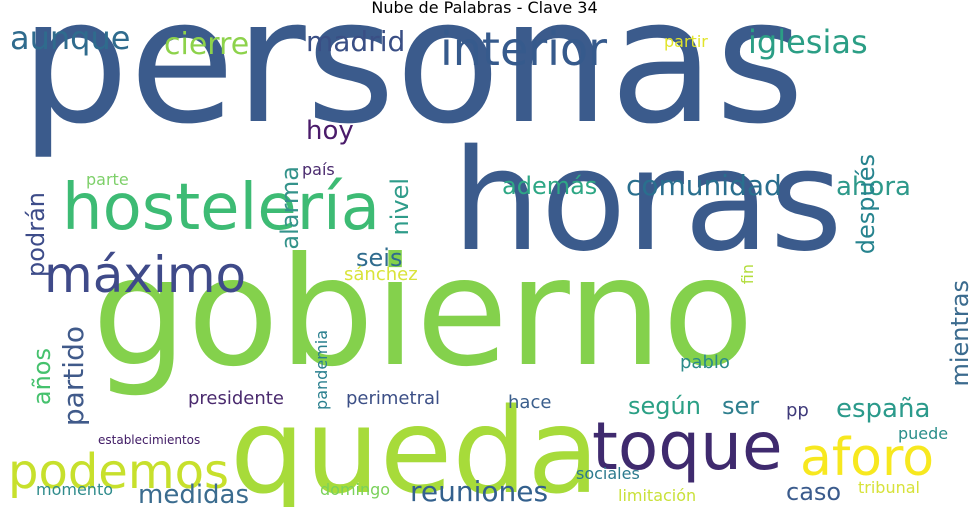  What do you see at coordinates (236, 398) in the screenshot?
I see `word-presidente: presidente` at bounding box center [236, 398].